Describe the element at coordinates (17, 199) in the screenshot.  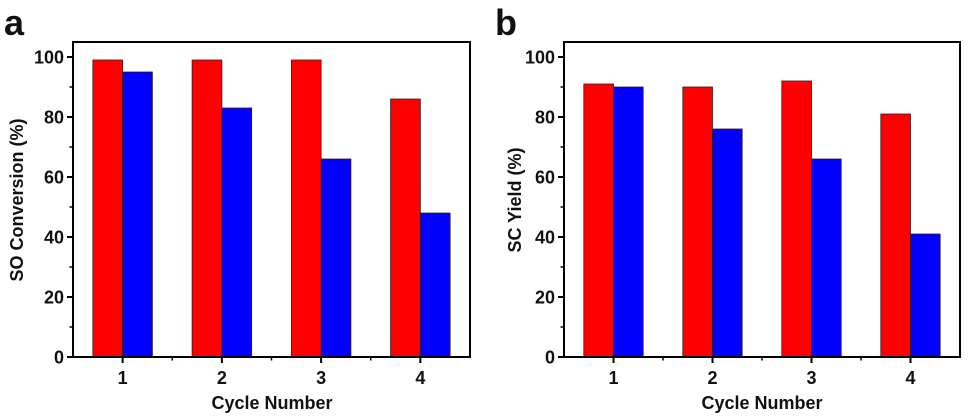
I see `y-axis-label-a: SO Conversion (%)` at that location.